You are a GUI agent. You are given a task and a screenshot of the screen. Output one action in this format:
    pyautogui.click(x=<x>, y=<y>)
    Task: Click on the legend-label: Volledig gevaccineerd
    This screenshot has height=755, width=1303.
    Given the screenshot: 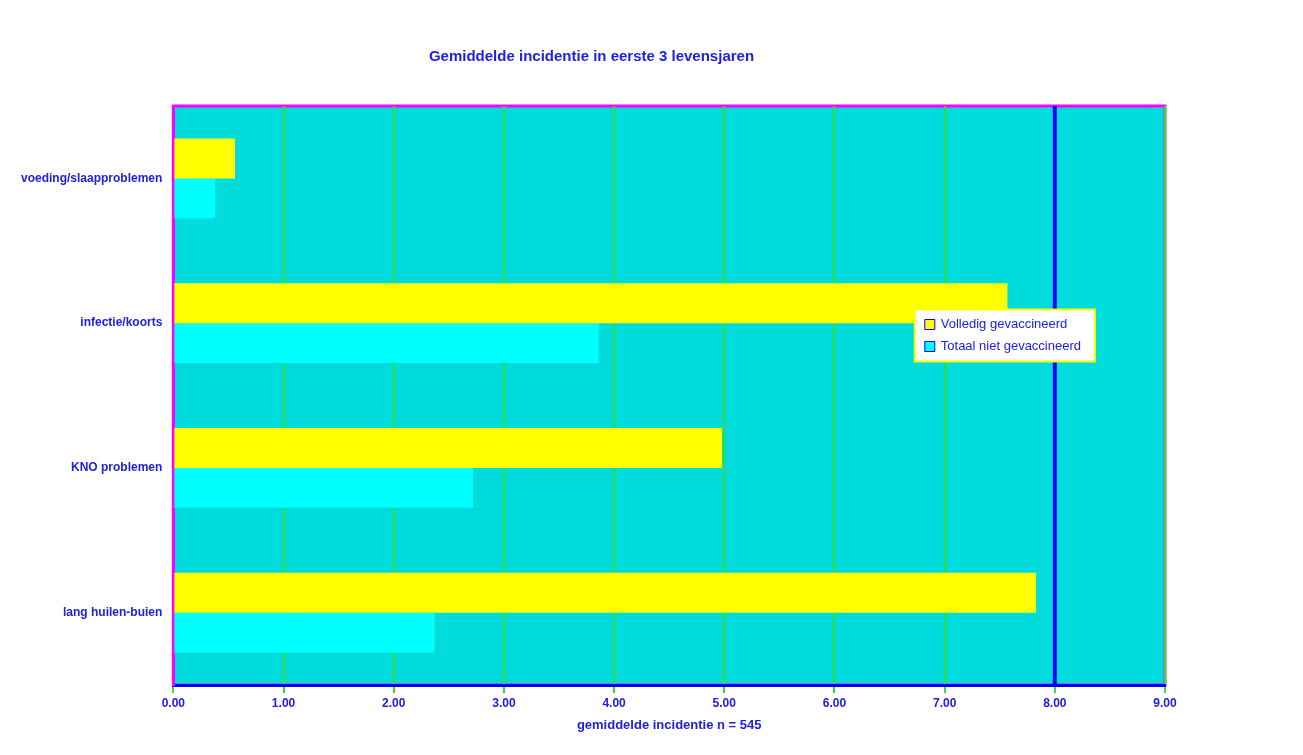 What is the action you would take?
    pyautogui.click(x=1004, y=324)
    